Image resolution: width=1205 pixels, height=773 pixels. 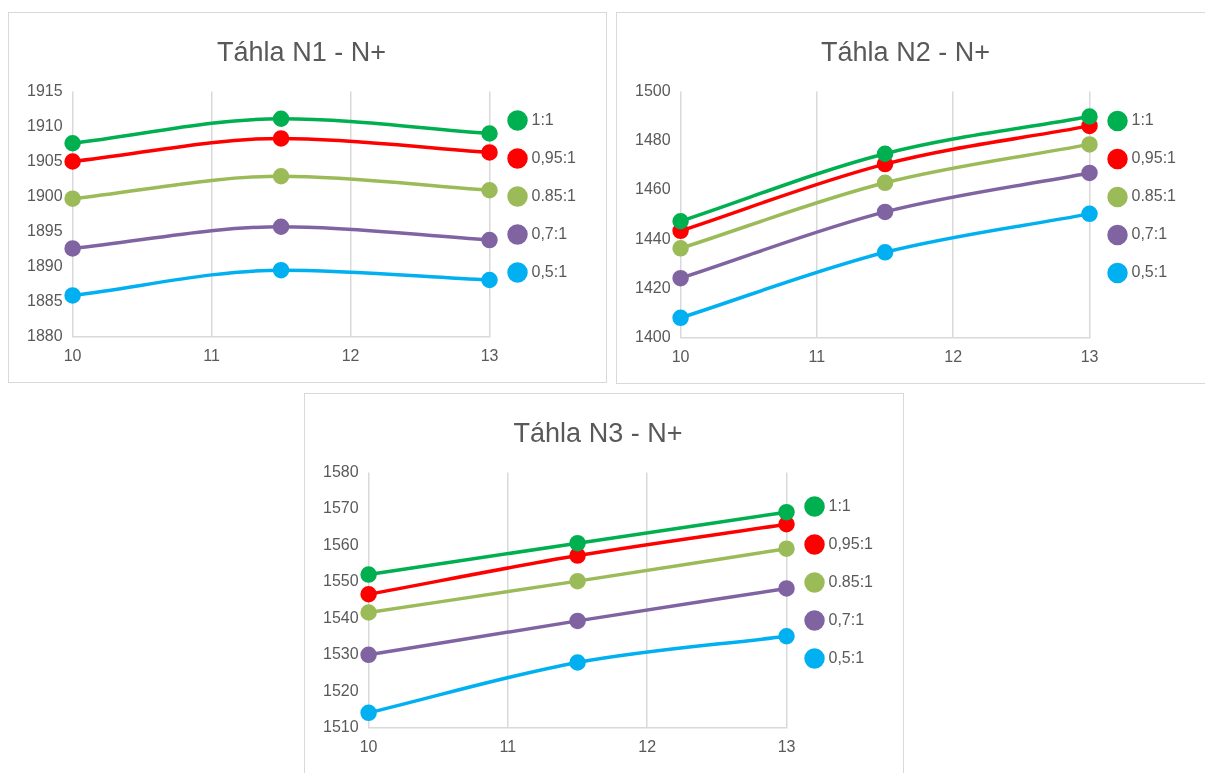 I want to click on chart-title: Táhla N3 - N+, so click(x=598, y=432).